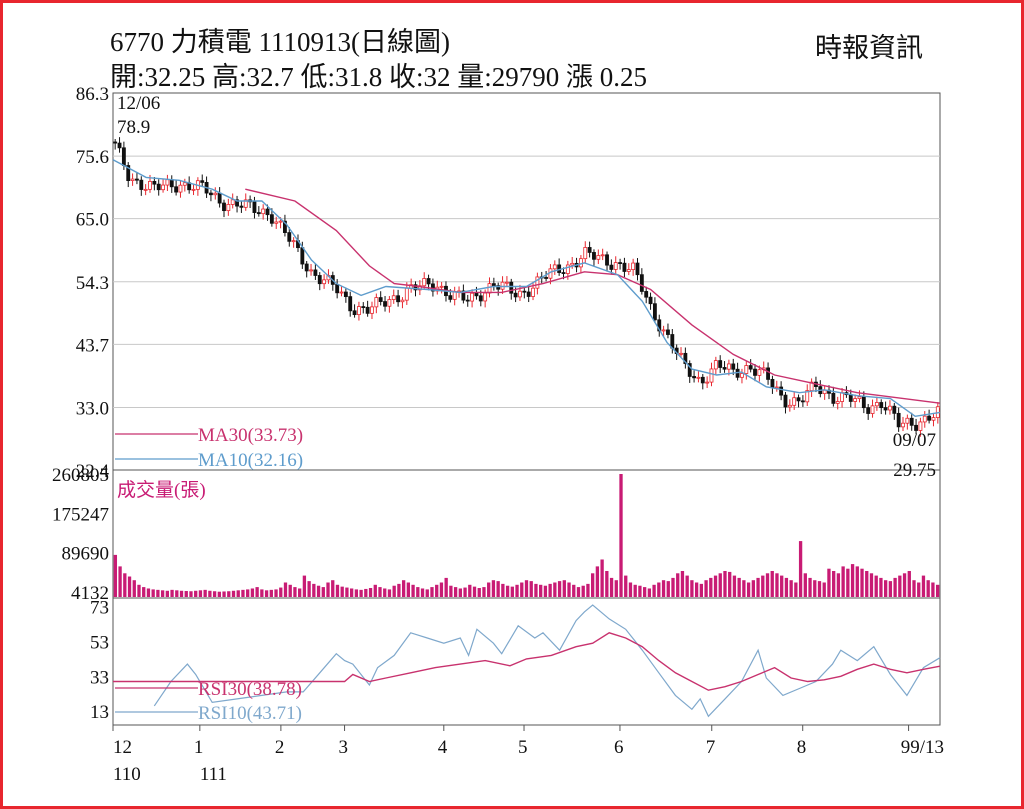  I want to click on rsi10-legend-label: RSI10(43.71), so click(250, 713).